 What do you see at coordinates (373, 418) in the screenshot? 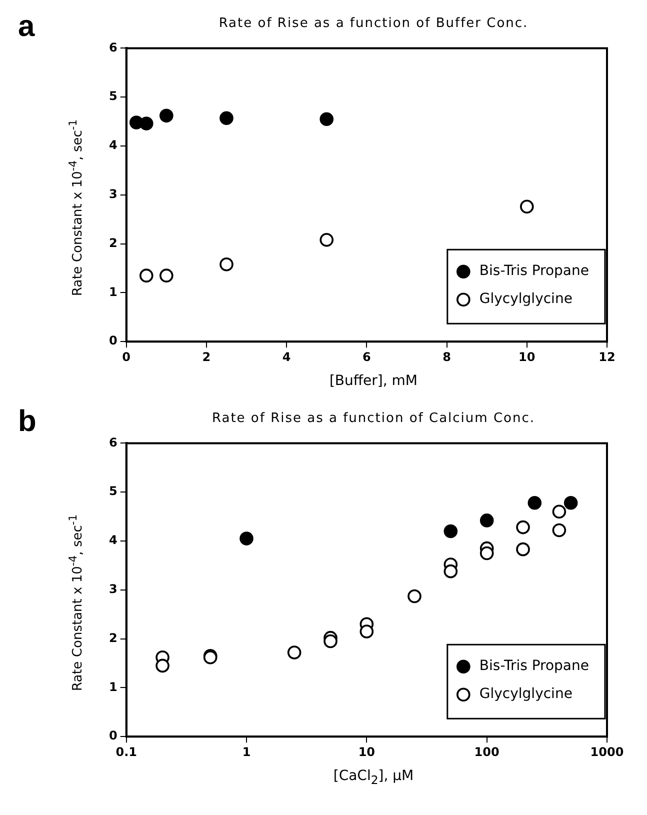
I see `chart-title: Rate of Rise as a function of Calcium Conc.` at bounding box center [373, 418].